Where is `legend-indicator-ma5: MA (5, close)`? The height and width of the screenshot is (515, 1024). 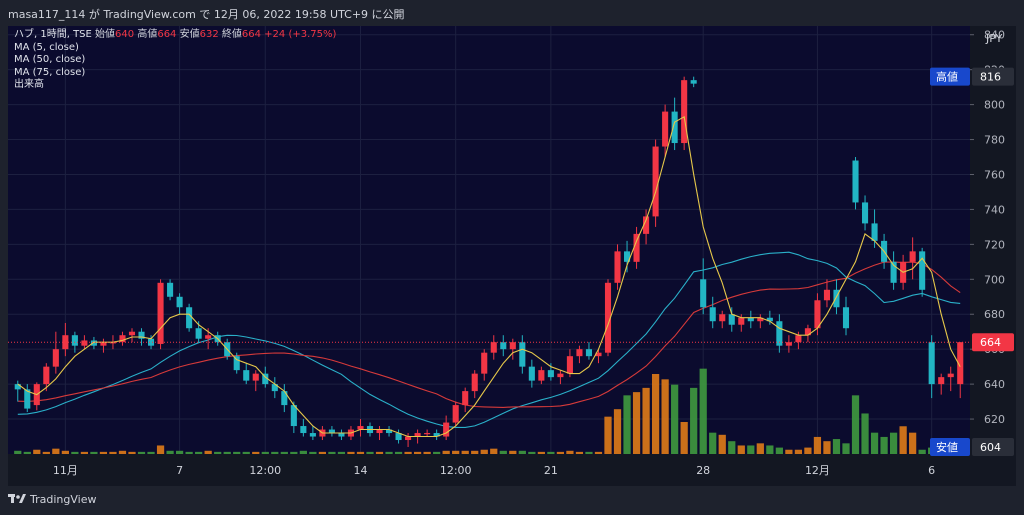 legend-indicator-ma5: MA (5, close) is located at coordinates (46, 47).